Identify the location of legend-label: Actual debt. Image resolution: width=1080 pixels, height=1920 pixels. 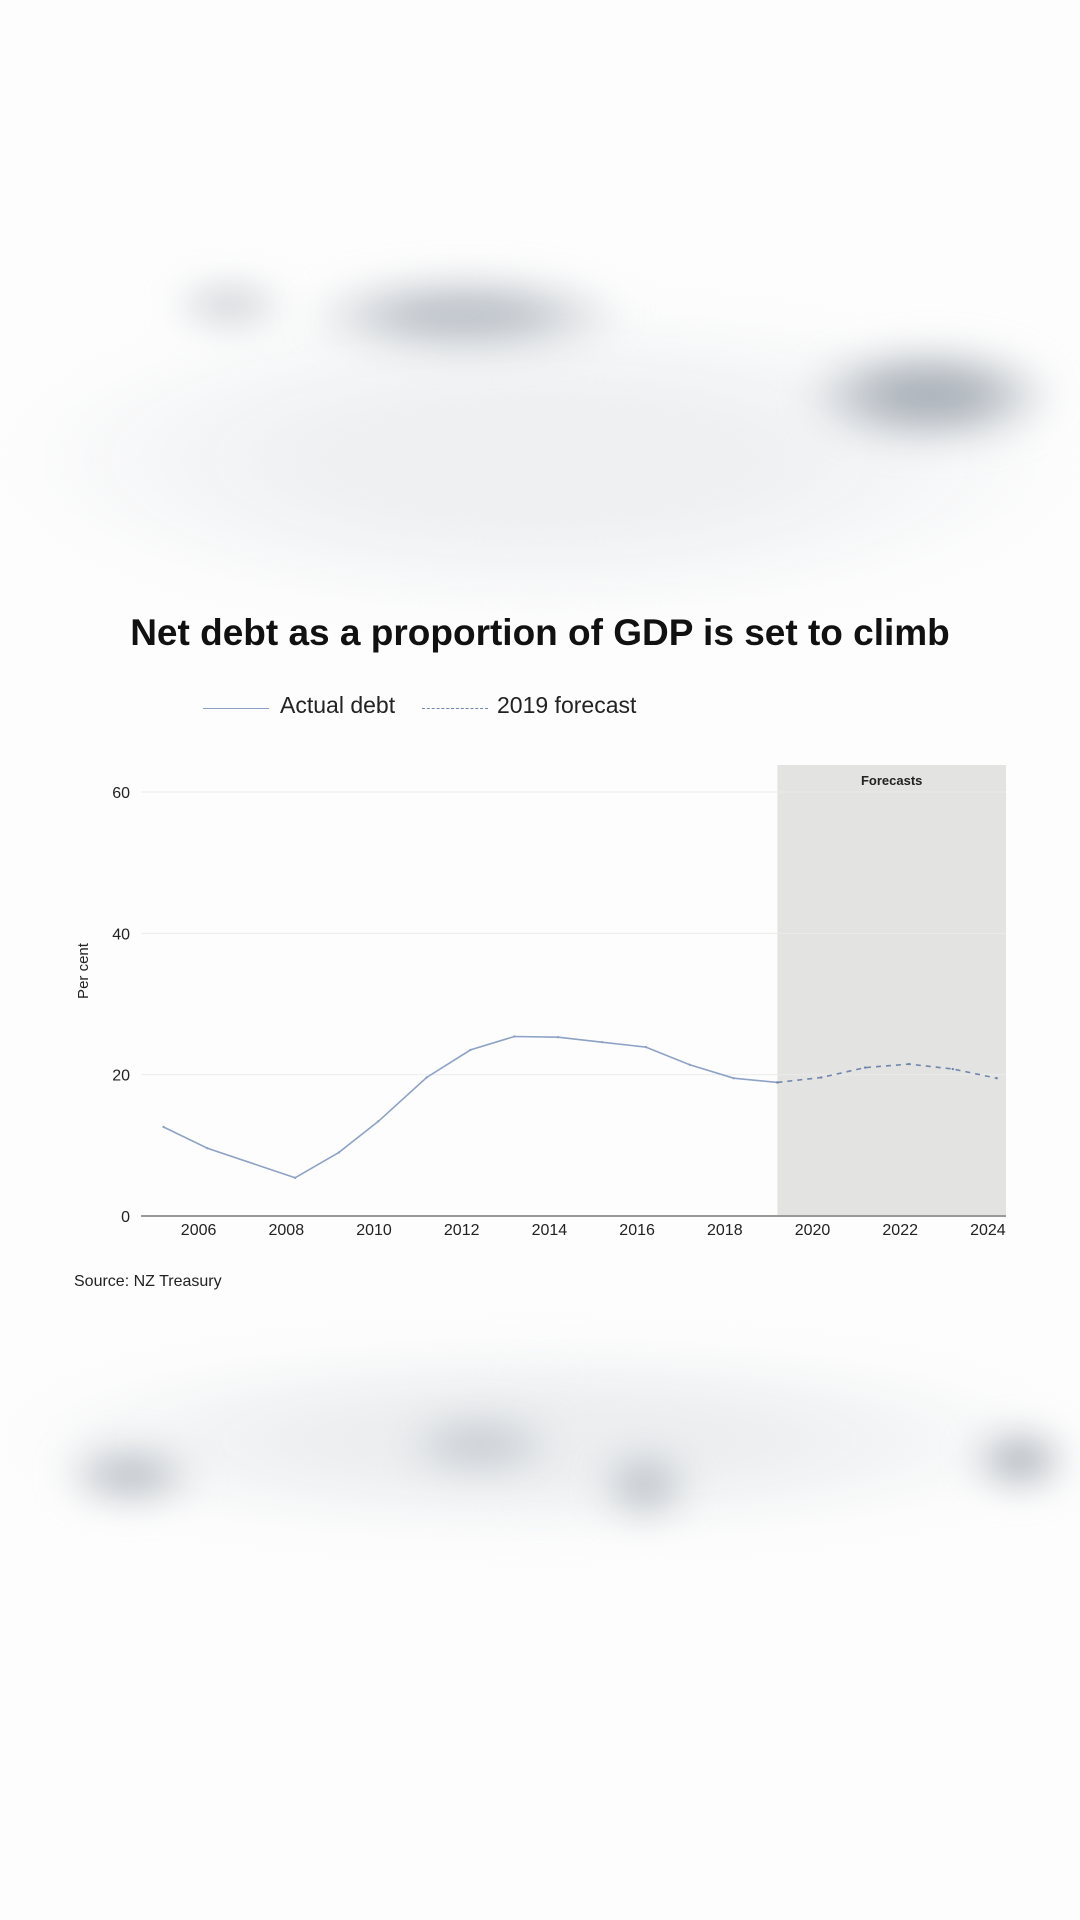
(338, 705).